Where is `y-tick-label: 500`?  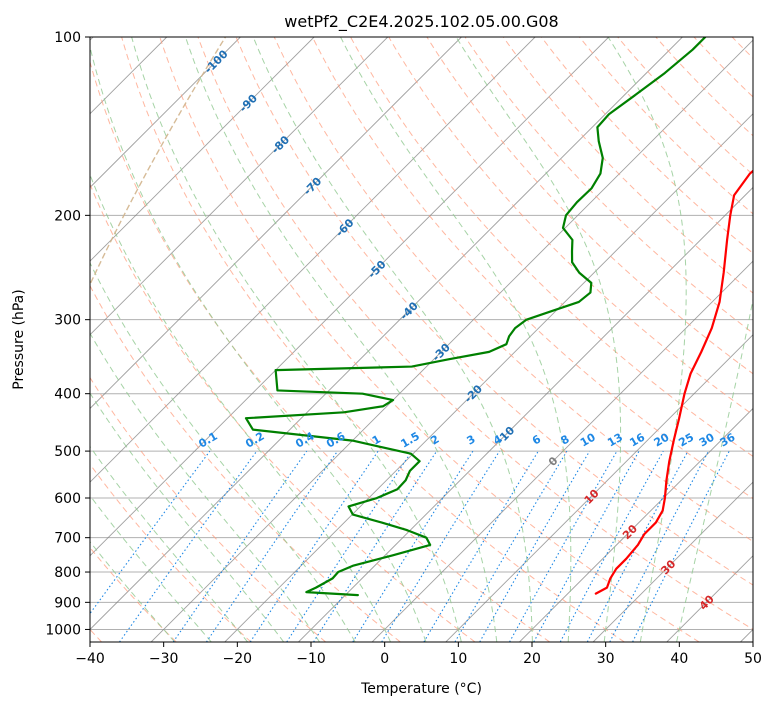 y-tick-label: 500 is located at coordinates (67, 452).